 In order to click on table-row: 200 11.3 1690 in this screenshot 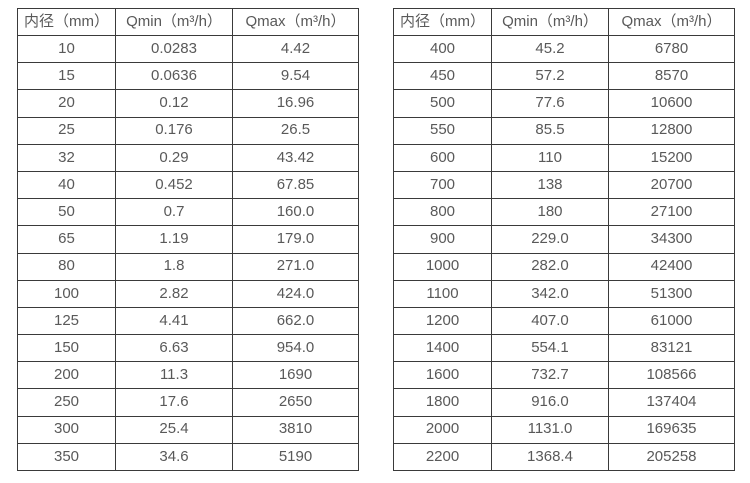, I will do `click(188, 375)`.